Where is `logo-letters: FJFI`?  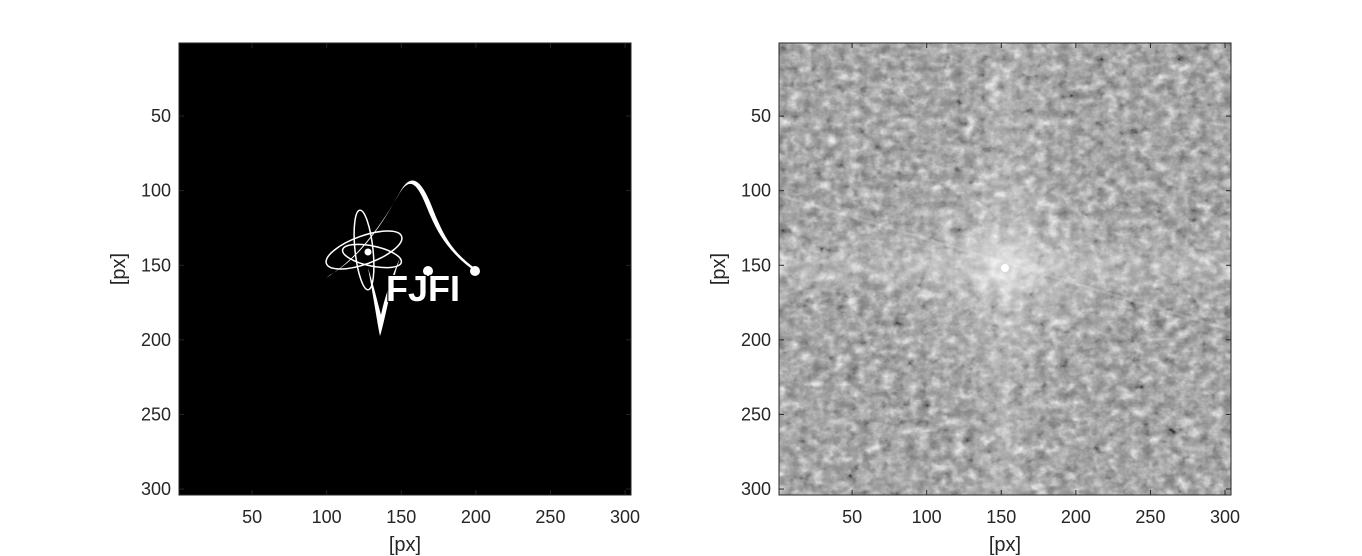 logo-letters: FJFI is located at coordinates (423, 288).